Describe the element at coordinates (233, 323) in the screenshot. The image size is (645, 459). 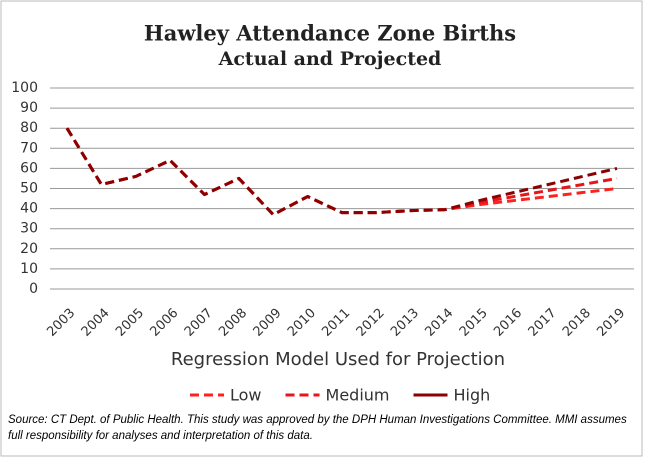
I see `x-tick-label: 2008` at that location.